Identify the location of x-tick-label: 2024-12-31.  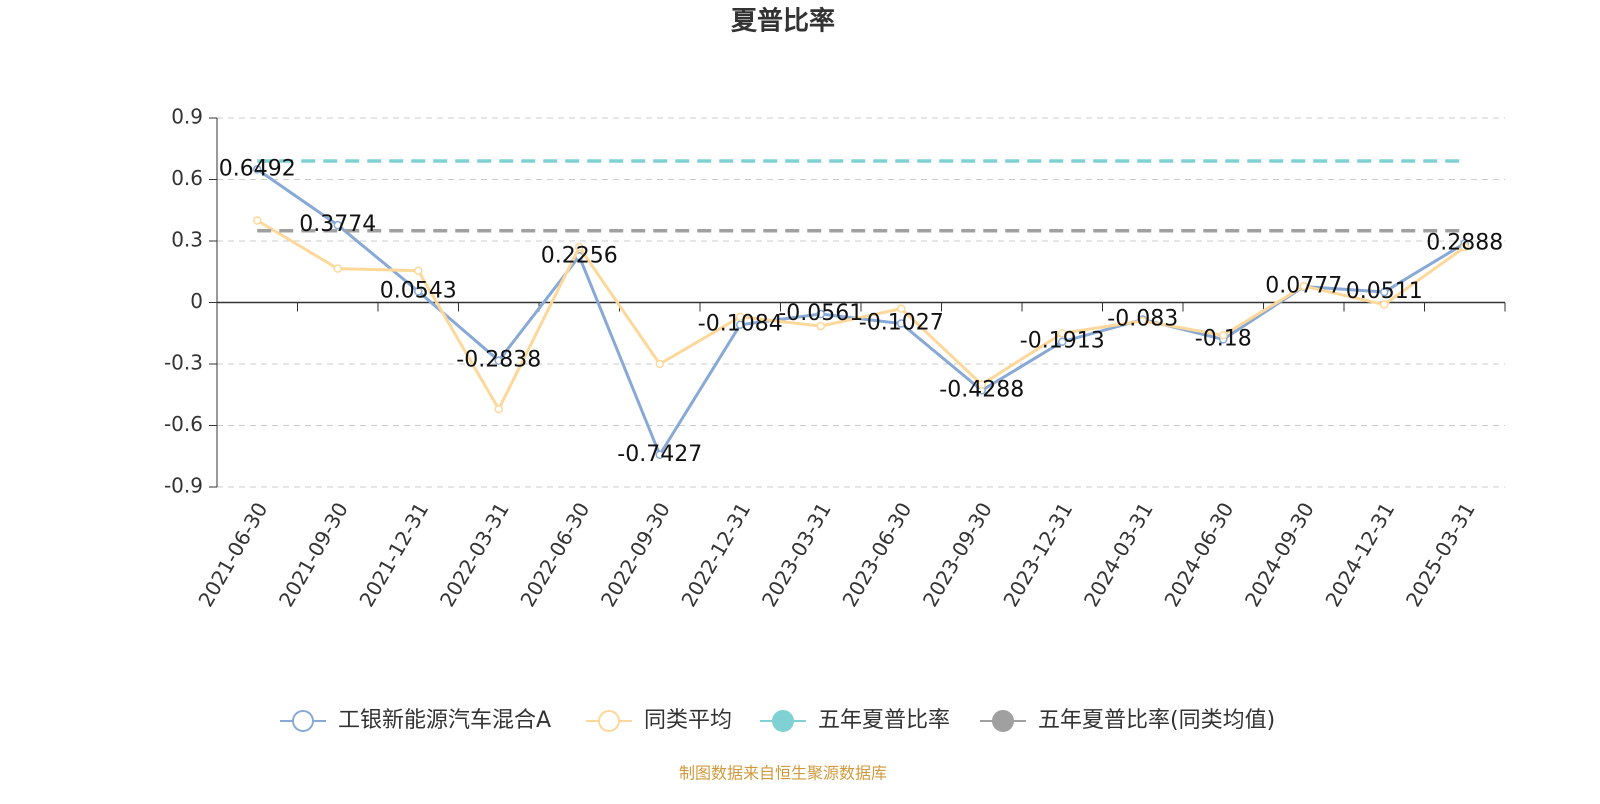
(1359, 554).